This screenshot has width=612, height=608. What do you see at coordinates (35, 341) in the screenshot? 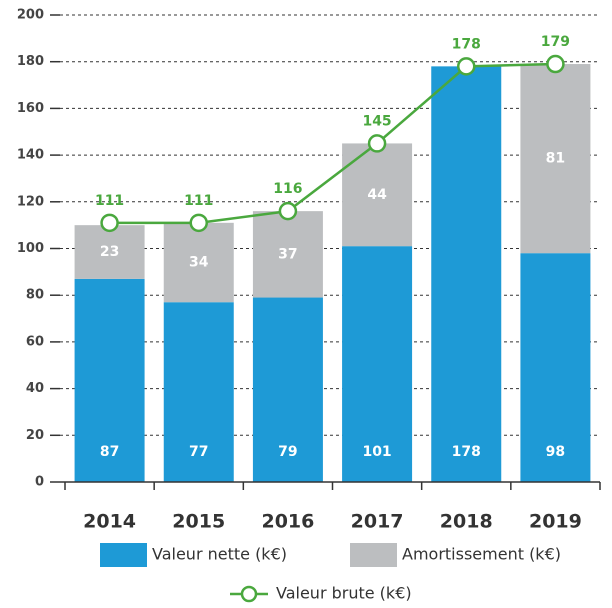
I see `y-tick-label: 60` at bounding box center [35, 341].